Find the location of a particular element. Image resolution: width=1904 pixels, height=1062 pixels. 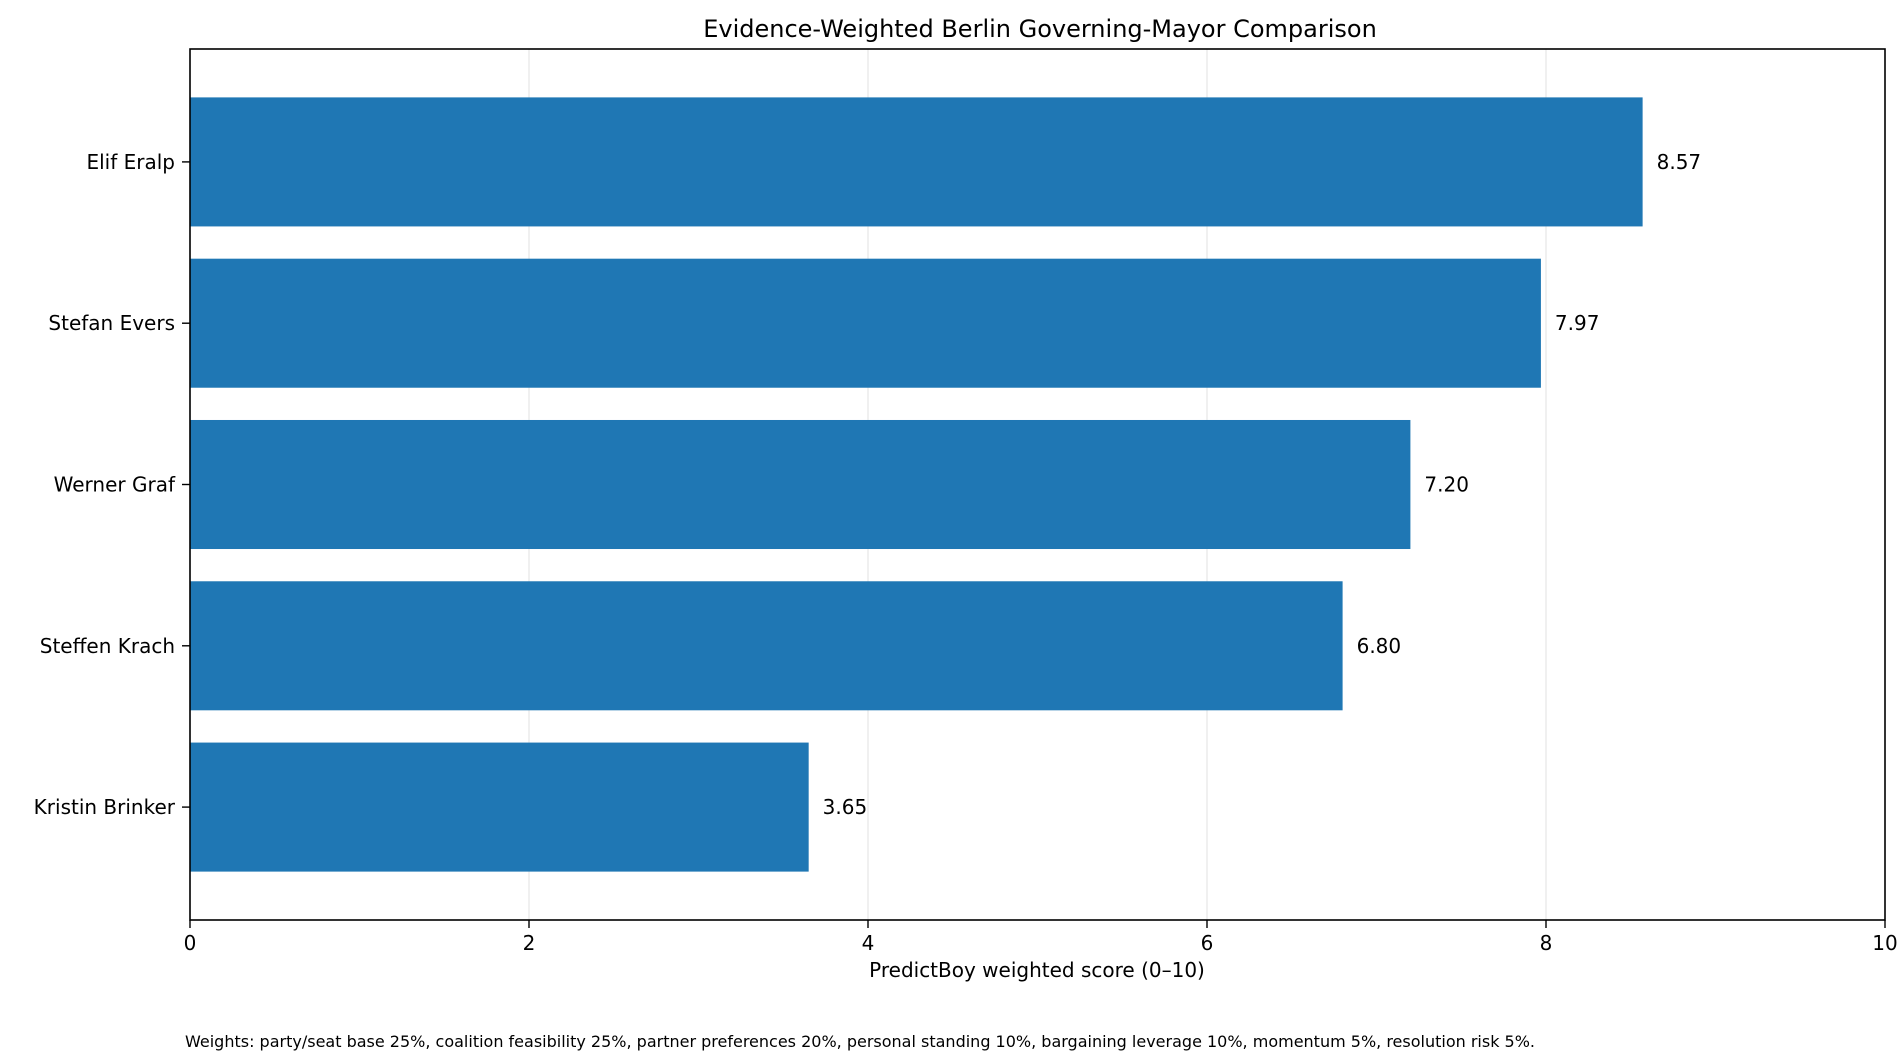

y-tick-label-2: Werner Graf is located at coordinates (115, 485).